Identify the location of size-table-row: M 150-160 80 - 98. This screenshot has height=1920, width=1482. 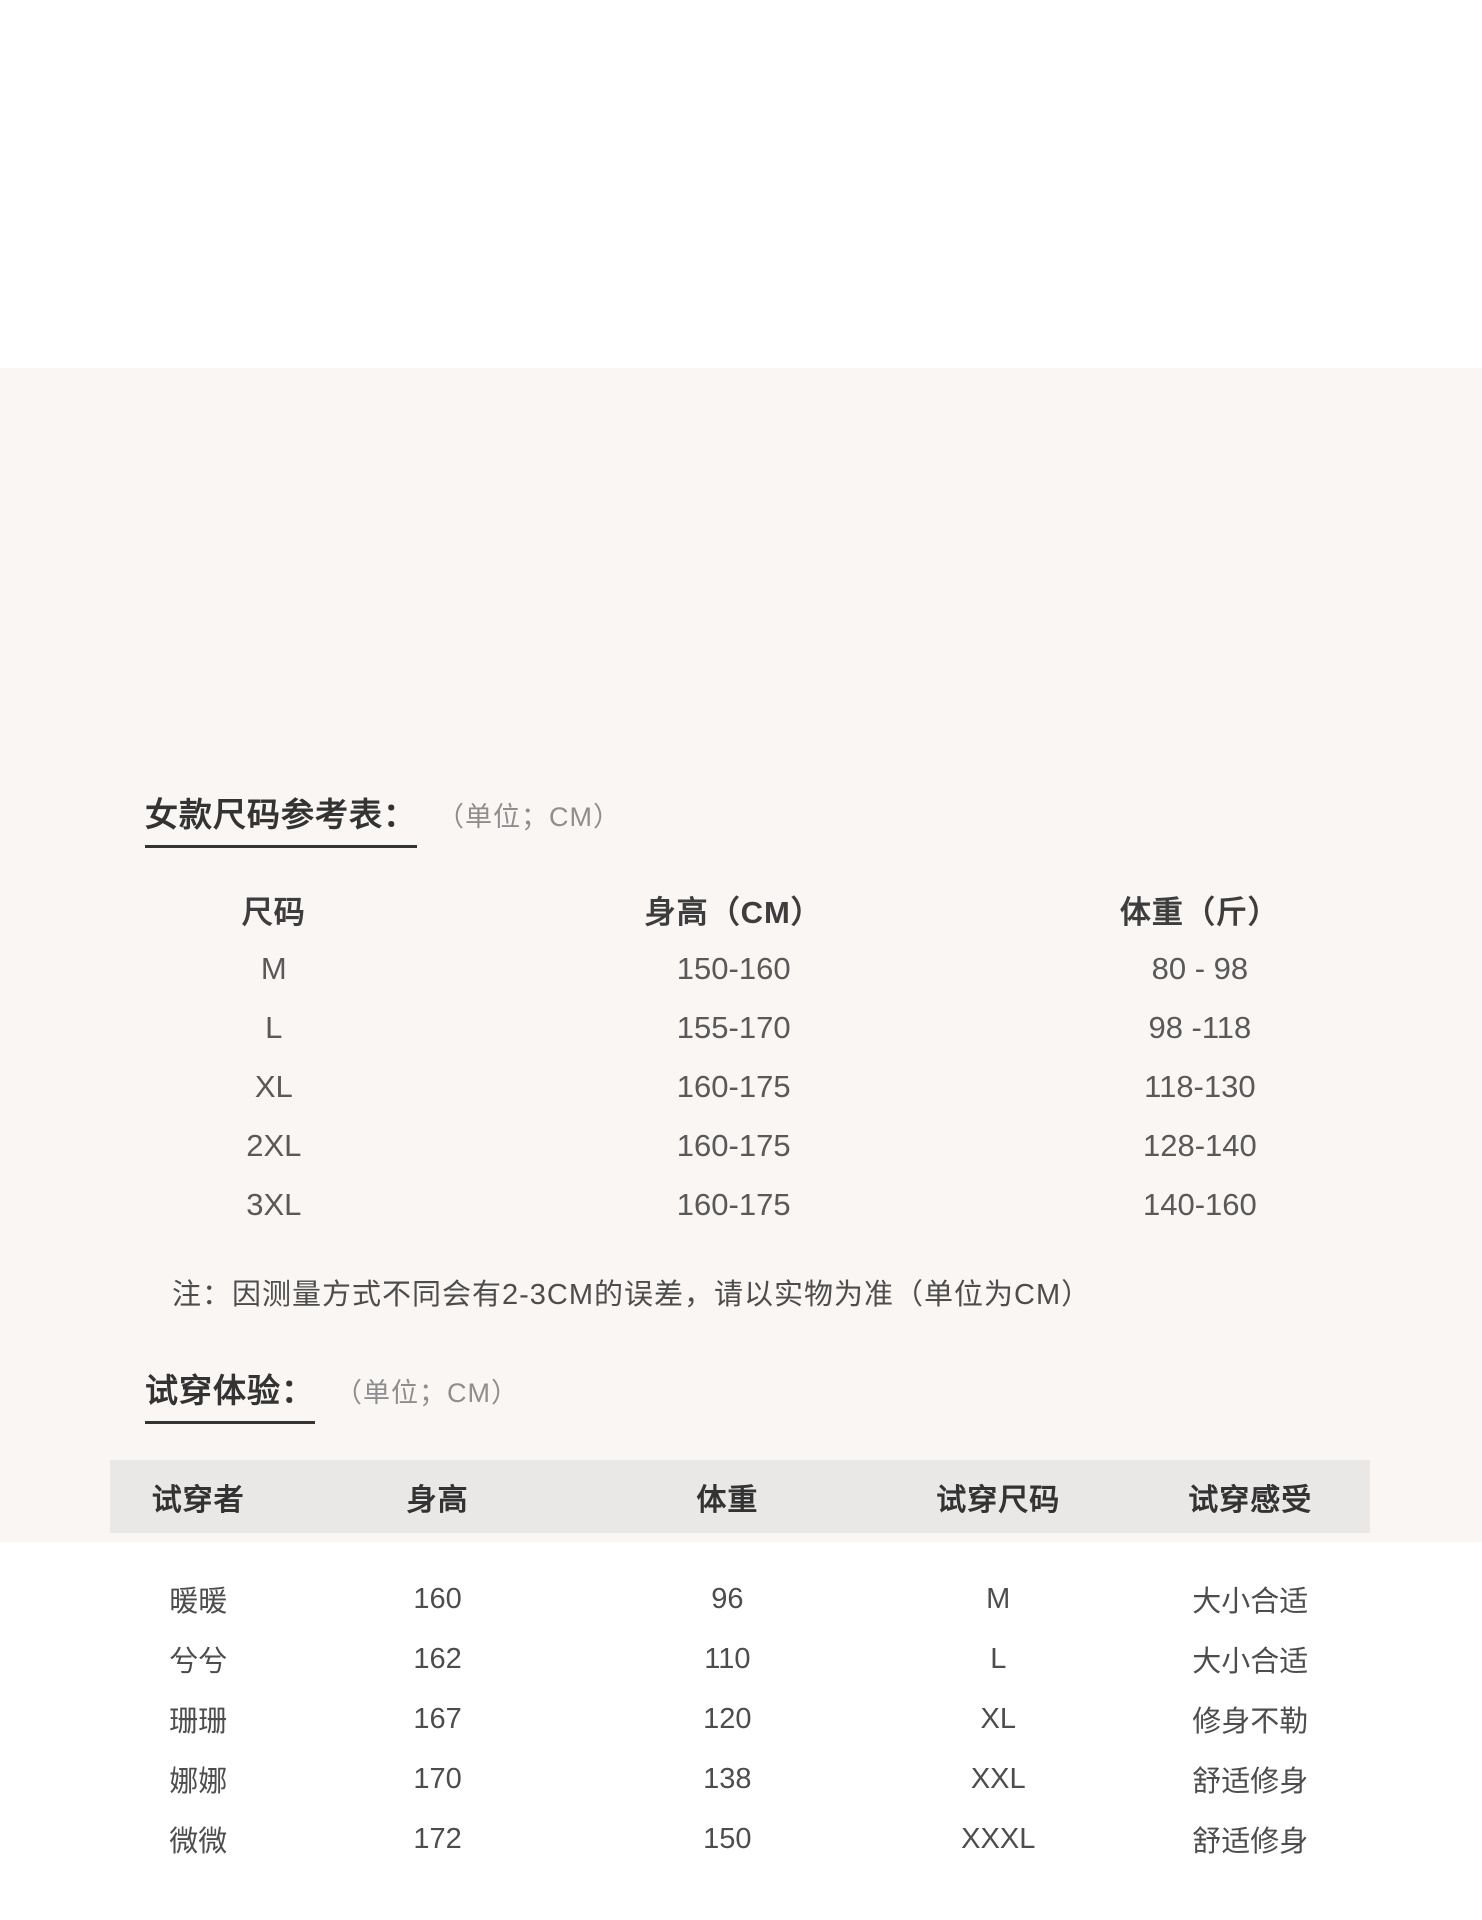
(740, 968).